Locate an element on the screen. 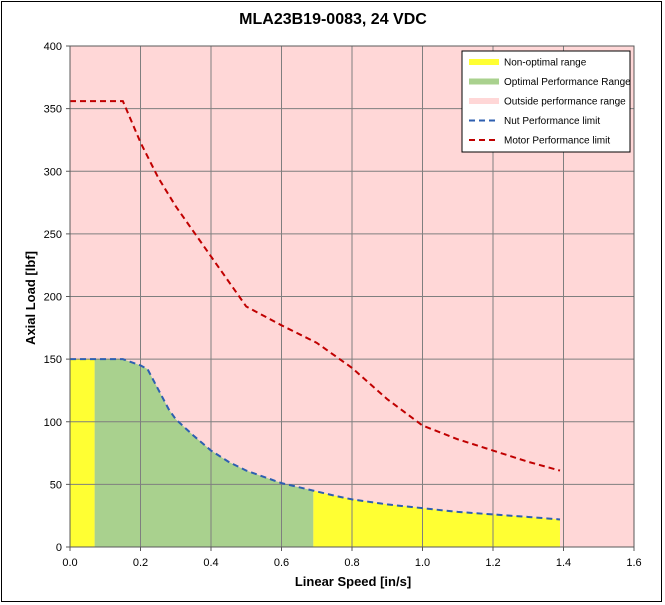 Image resolution: width=665 pixels, height=605 pixels. x-tick-label: 0.8 is located at coordinates (351, 563).